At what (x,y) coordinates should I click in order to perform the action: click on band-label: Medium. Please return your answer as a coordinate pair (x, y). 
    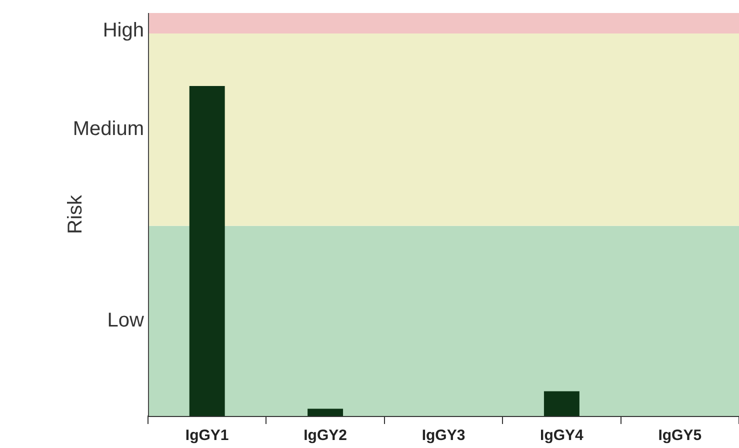
    Looking at the image, I should click on (108, 129).